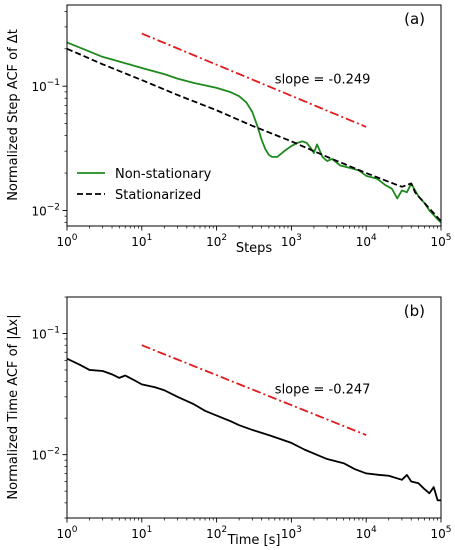  I want to click on panel-a-x-tick-label: 10¹, so click(141, 241).